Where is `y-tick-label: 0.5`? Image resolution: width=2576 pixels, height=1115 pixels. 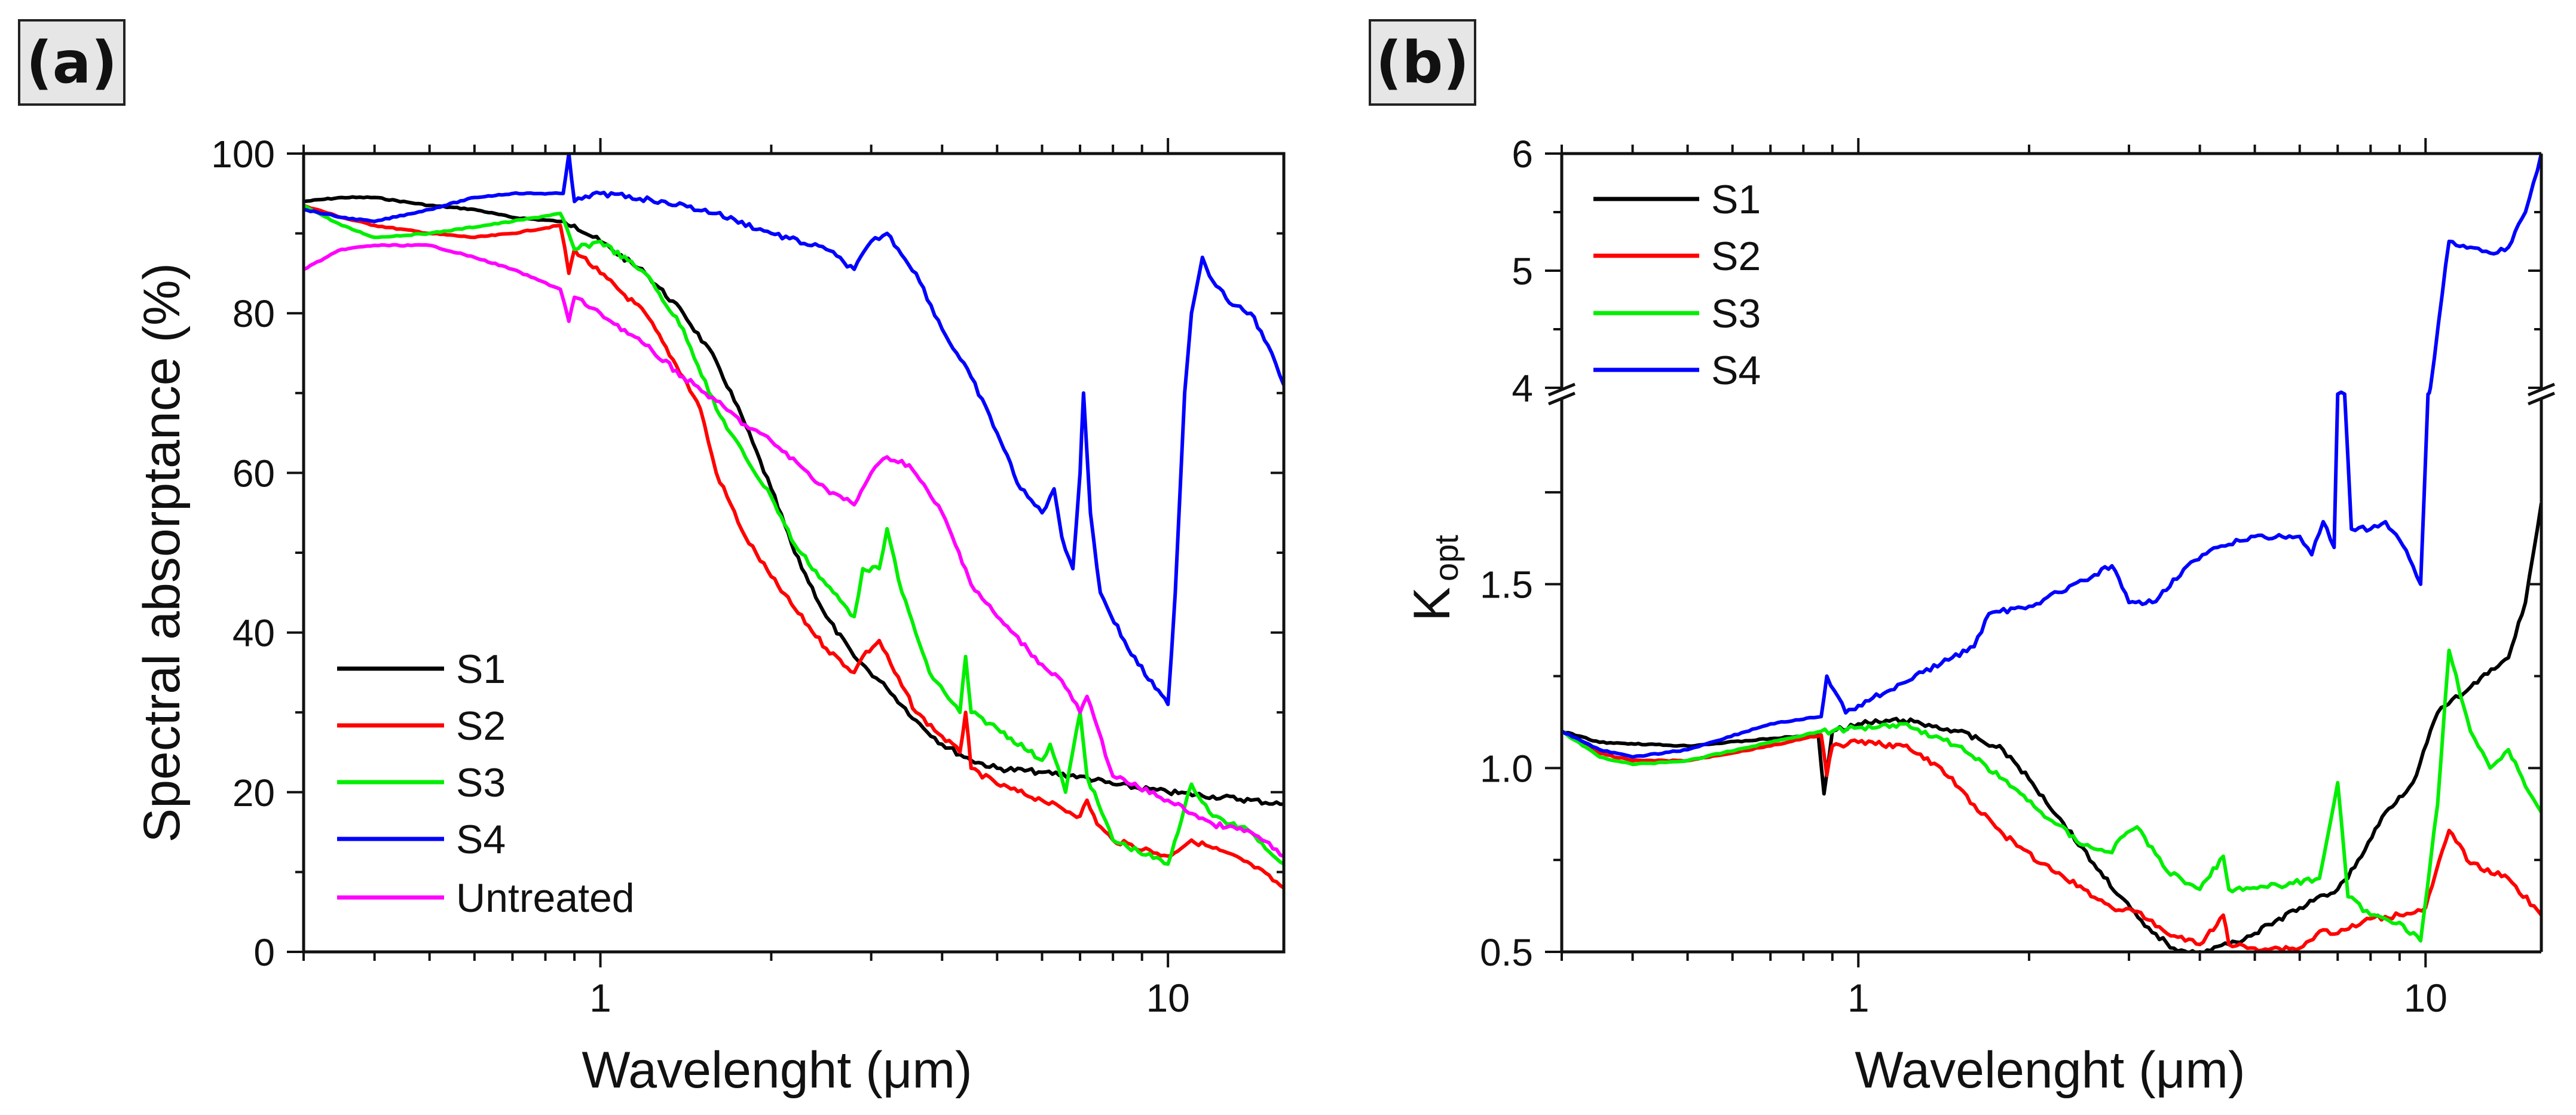 y-tick-label: 0.5 is located at coordinates (1506, 952).